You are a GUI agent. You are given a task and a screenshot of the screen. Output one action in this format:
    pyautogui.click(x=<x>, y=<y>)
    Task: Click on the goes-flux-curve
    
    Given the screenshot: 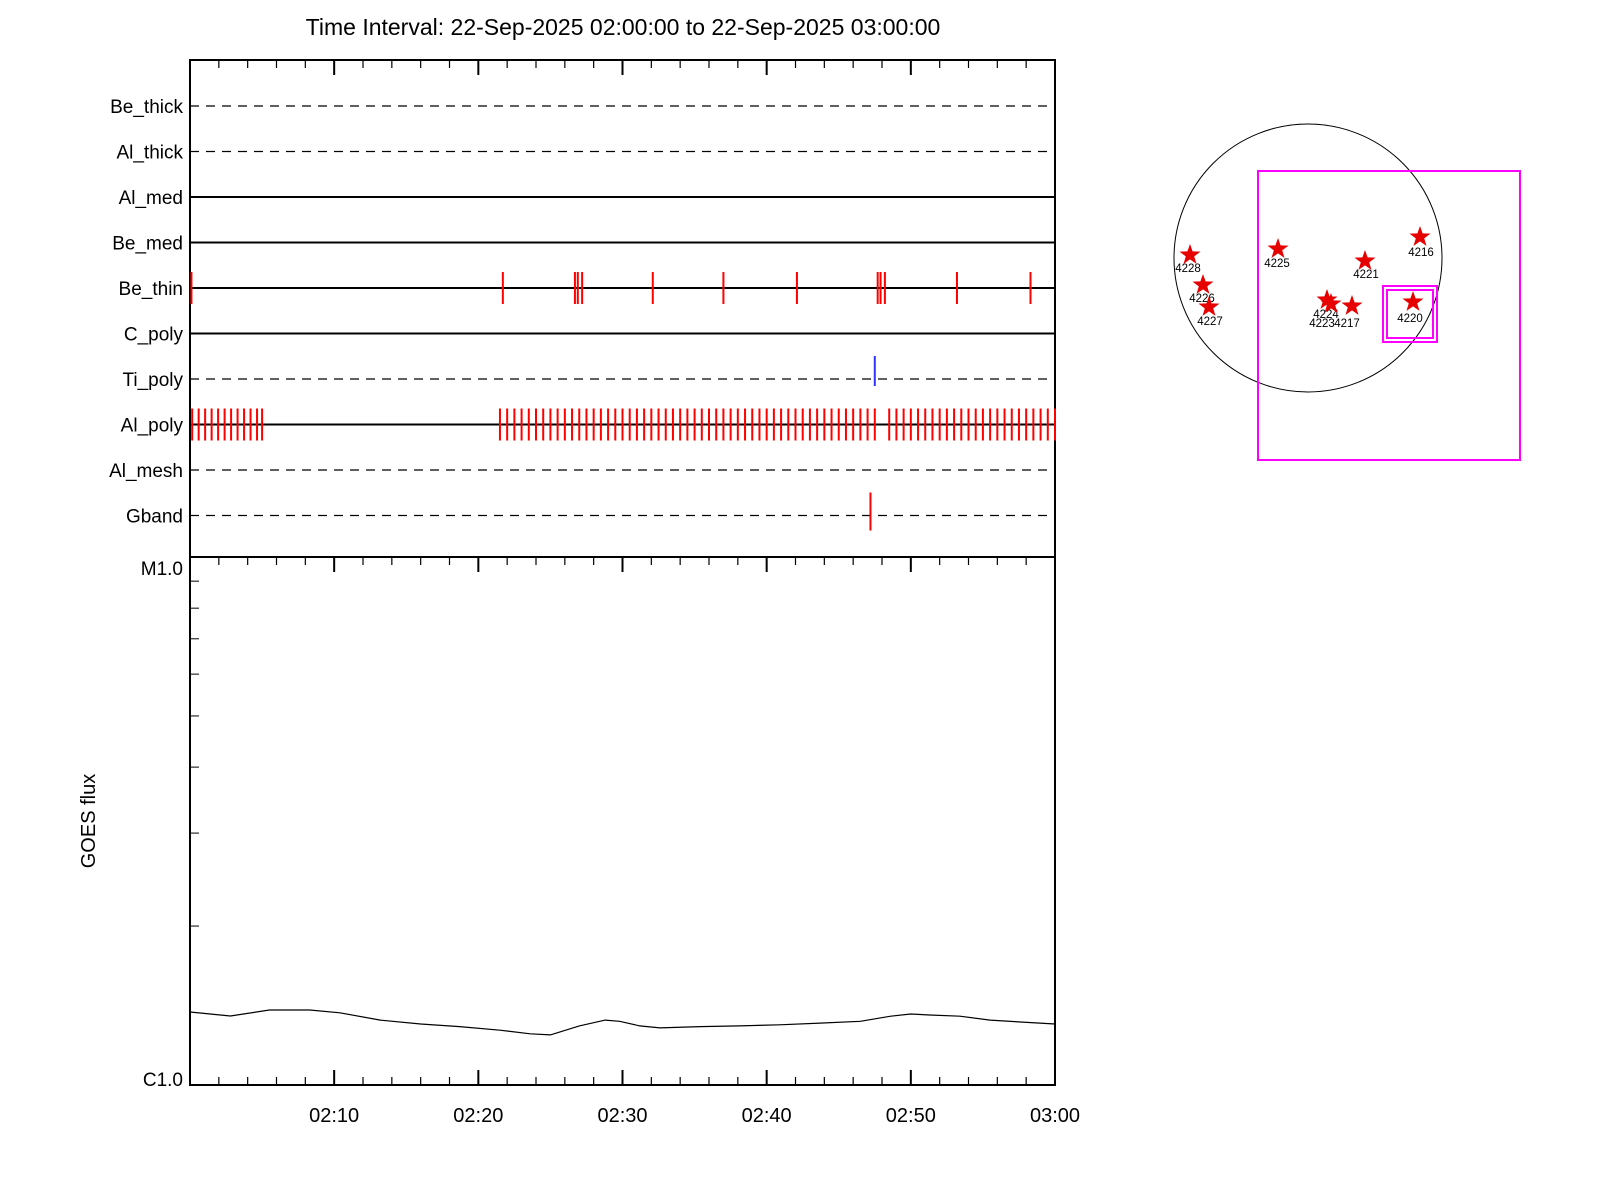 What is the action you would take?
    pyautogui.click(x=622, y=1022)
    